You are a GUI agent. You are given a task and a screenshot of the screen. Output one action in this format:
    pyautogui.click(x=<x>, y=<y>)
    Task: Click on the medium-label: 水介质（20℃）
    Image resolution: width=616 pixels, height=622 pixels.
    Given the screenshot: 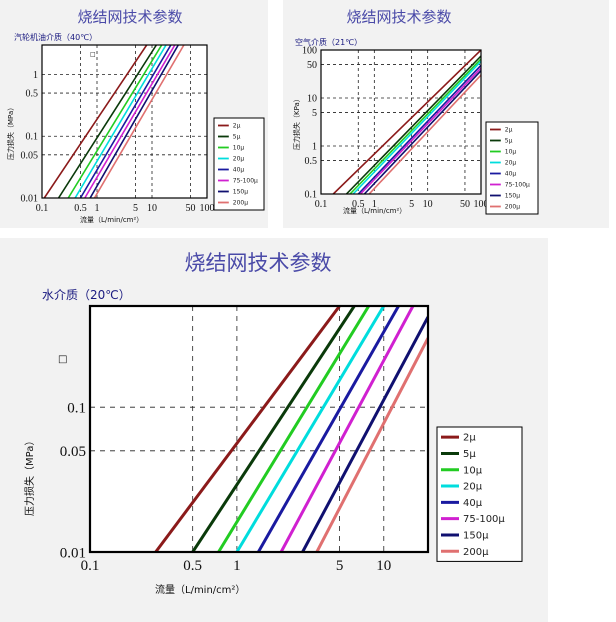 What is the action you would take?
    pyautogui.click(x=86, y=295)
    